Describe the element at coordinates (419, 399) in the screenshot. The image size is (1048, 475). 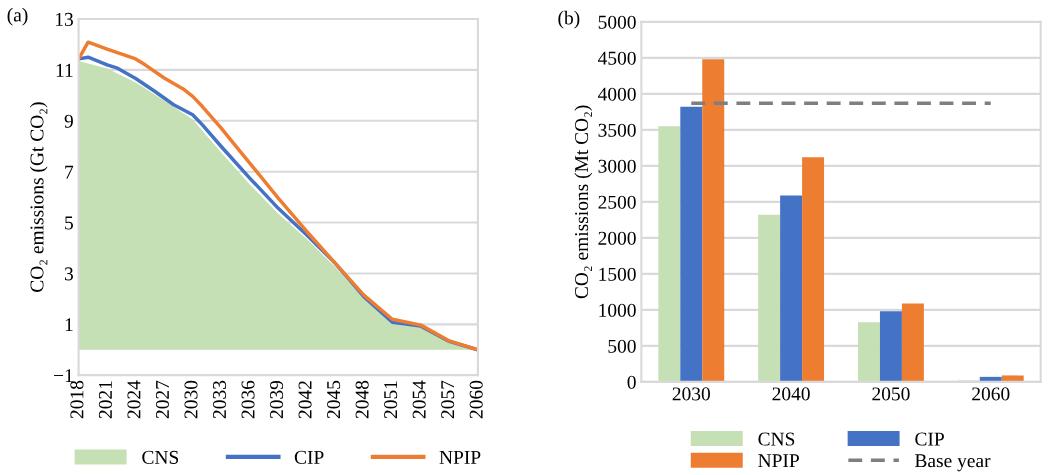
I see `x-tick-label: 2054` at that location.